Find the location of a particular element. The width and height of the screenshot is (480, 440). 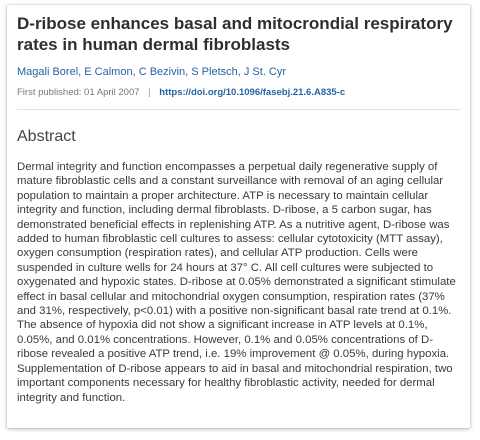

author-link: S Pletsch is located at coordinates (214, 72).